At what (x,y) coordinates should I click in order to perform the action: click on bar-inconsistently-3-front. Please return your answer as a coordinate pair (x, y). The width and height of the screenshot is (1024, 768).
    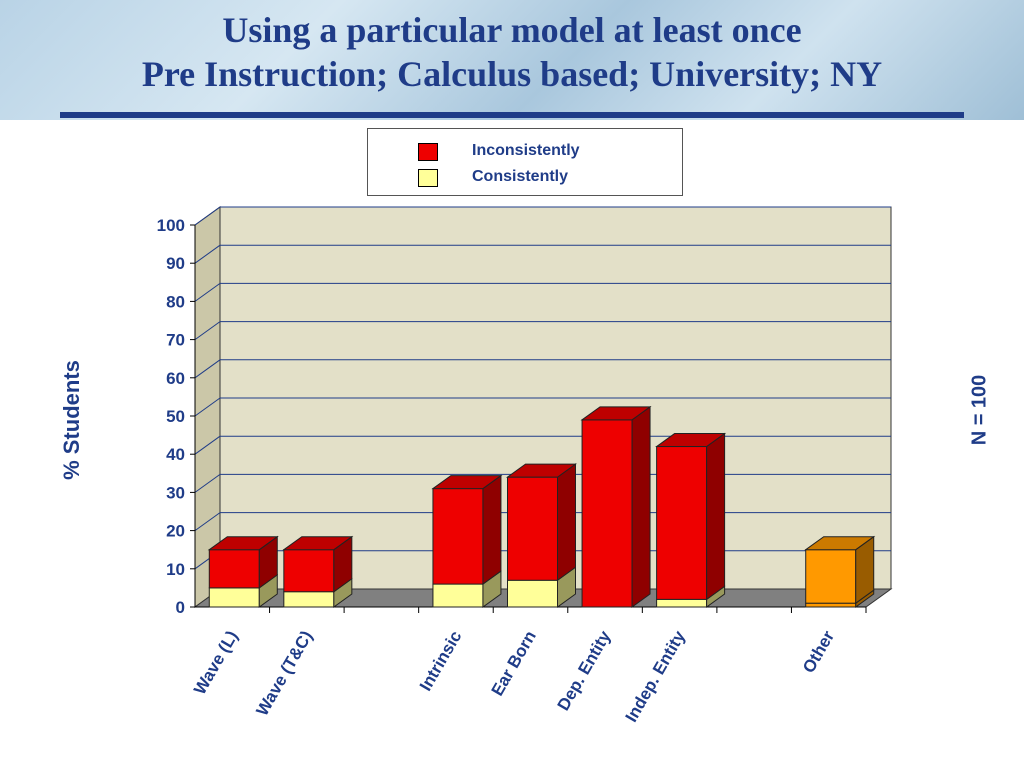
    Looking at the image, I should click on (458, 536).